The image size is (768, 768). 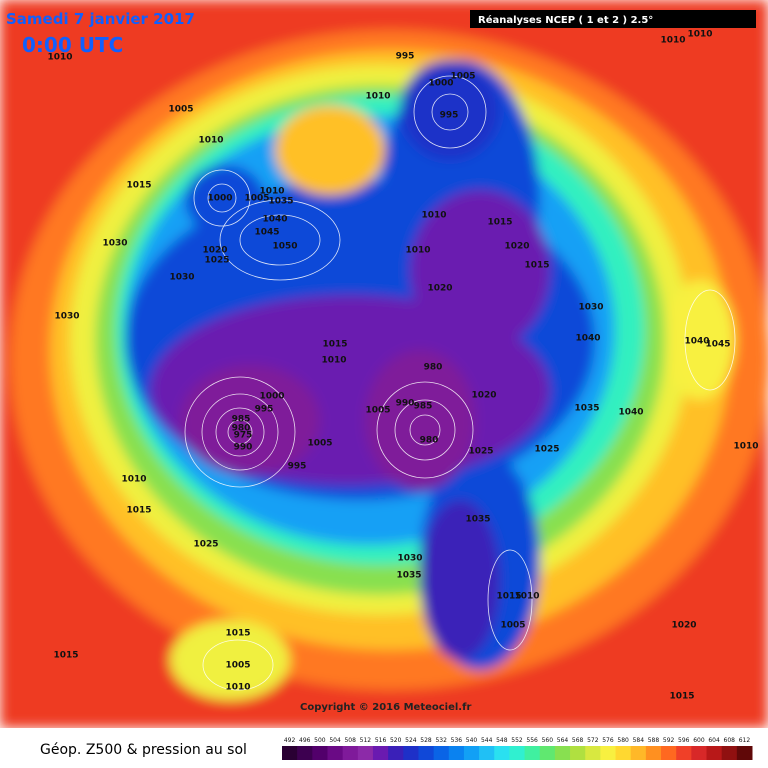 What do you see at coordinates (623, 740) in the screenshot?
I see `colorbar-tick-label: 580` at bounding box center [623, 740].